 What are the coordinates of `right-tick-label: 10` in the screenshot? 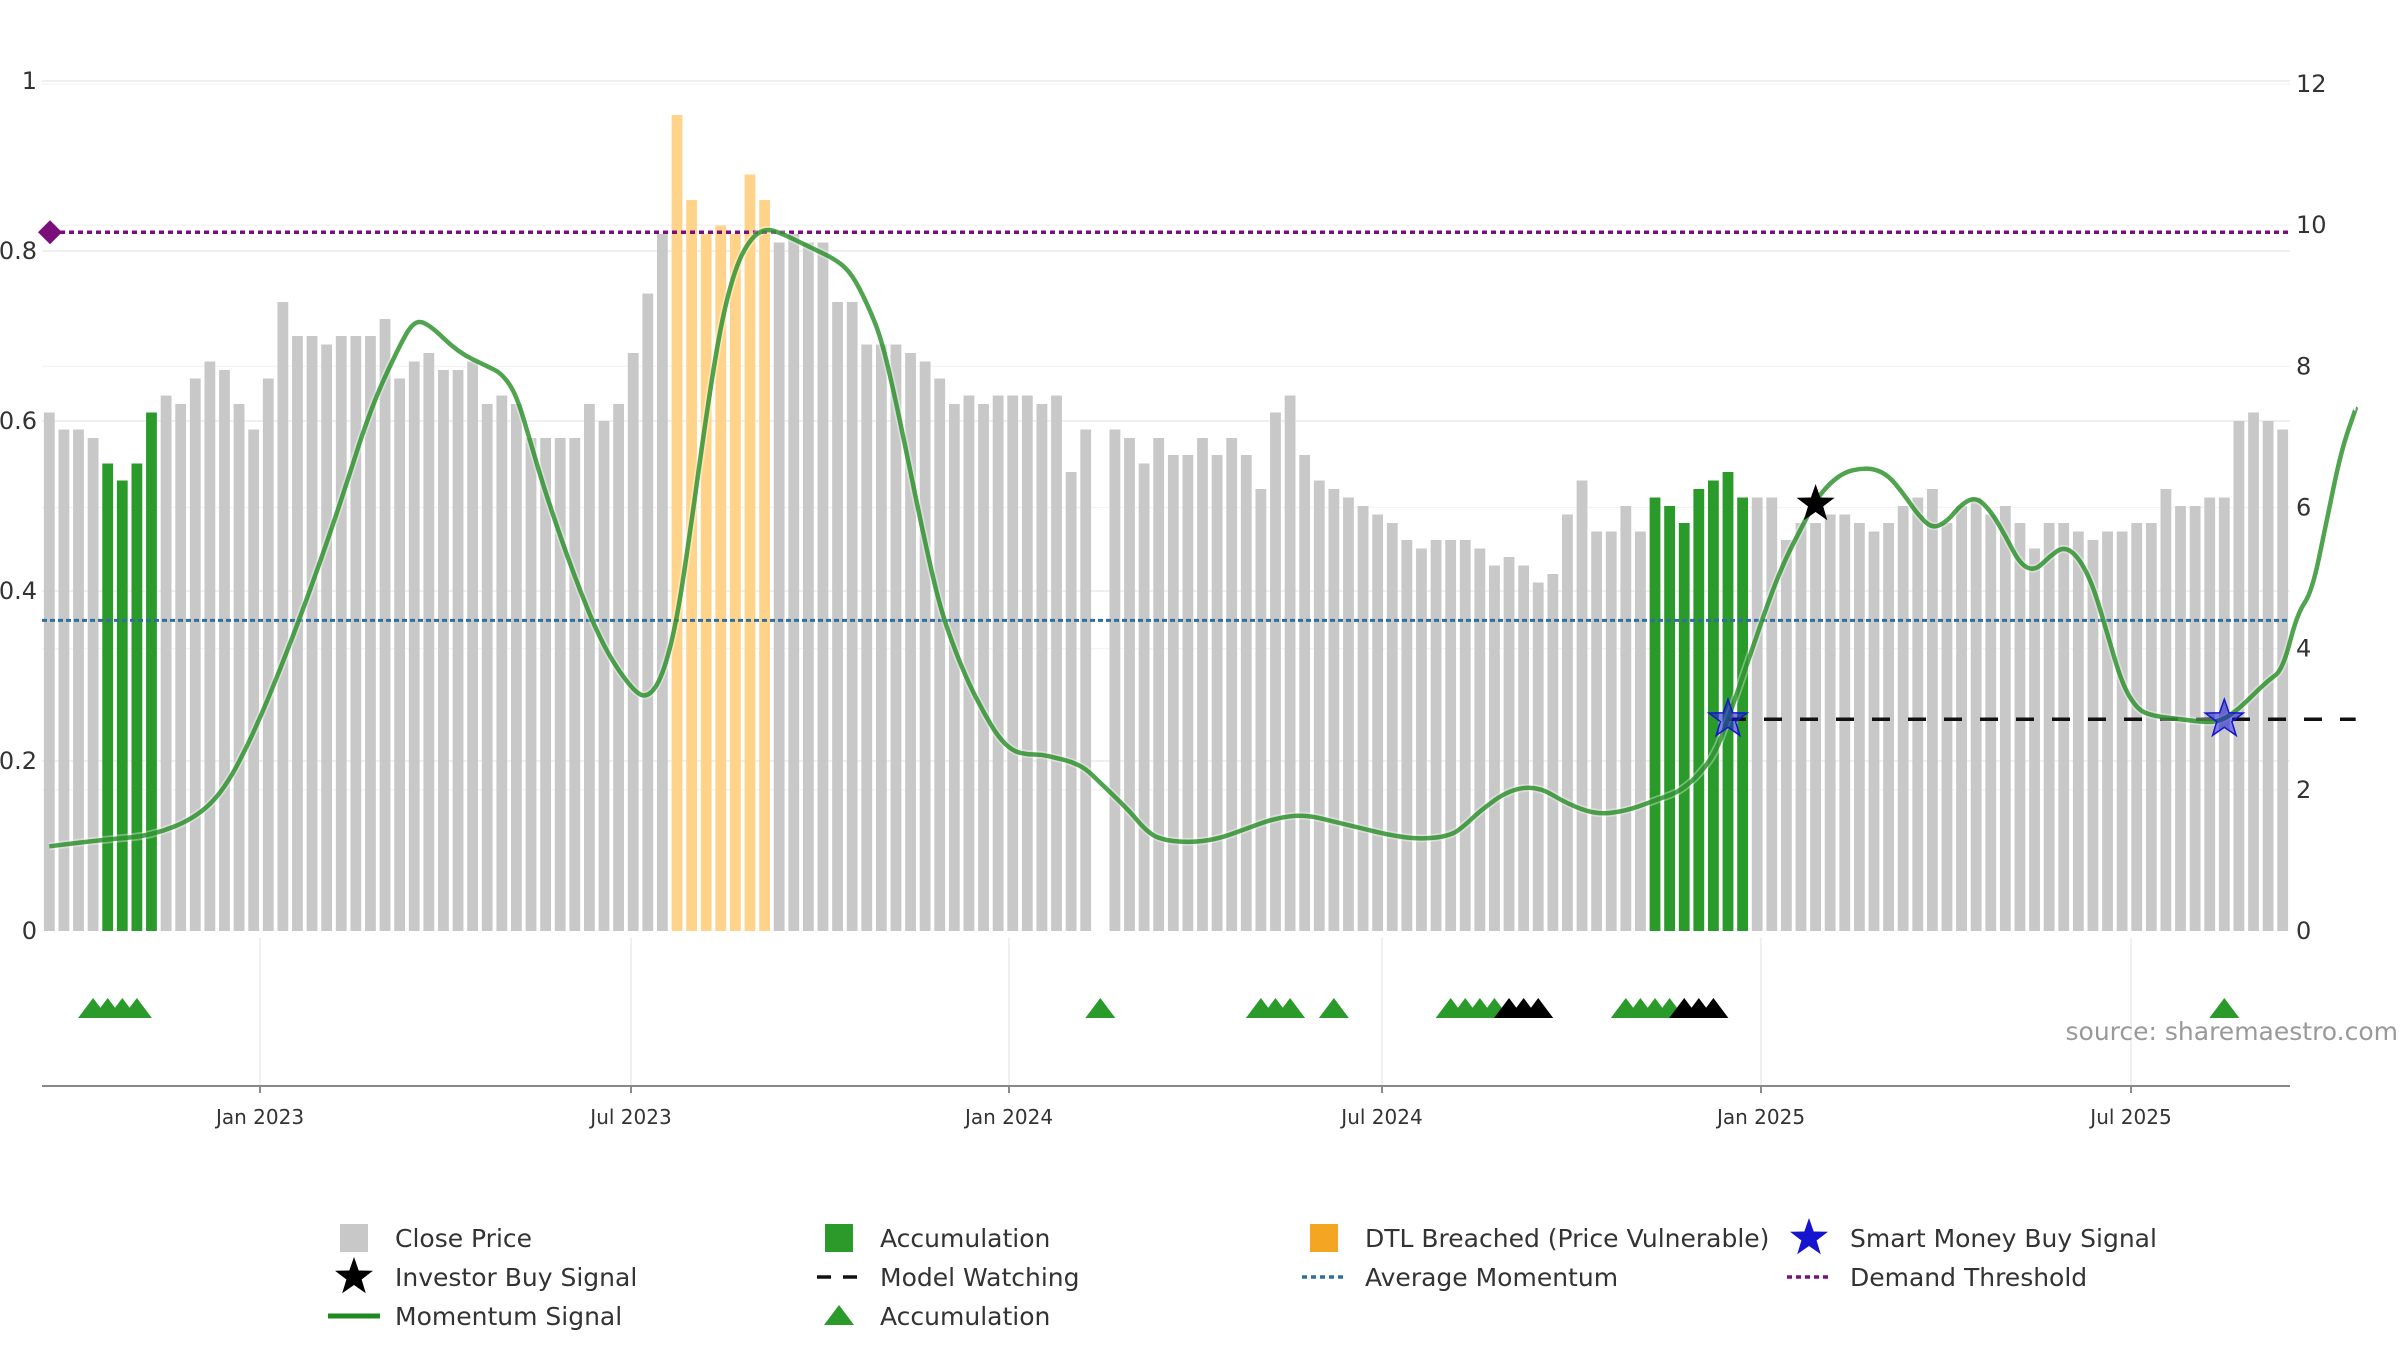 It's located at (2311, 225).